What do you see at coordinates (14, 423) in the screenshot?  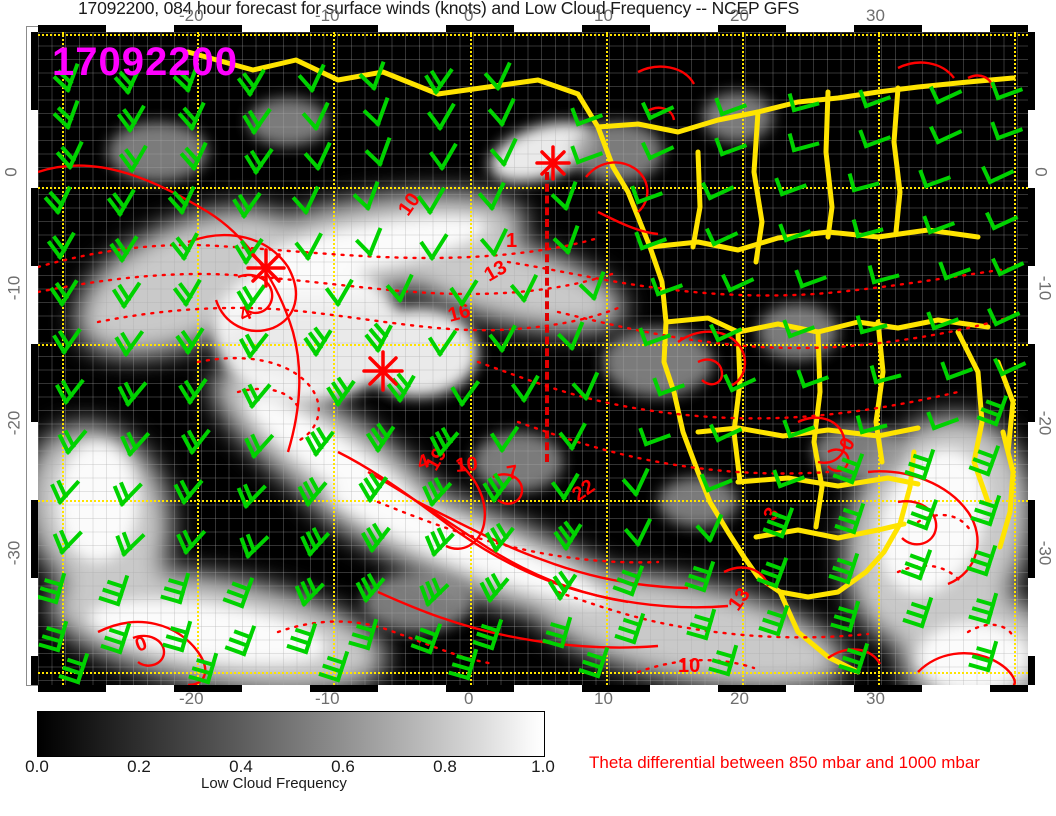 I see `y-tick-label-left-2: -20` at bounding box center [14, 423].